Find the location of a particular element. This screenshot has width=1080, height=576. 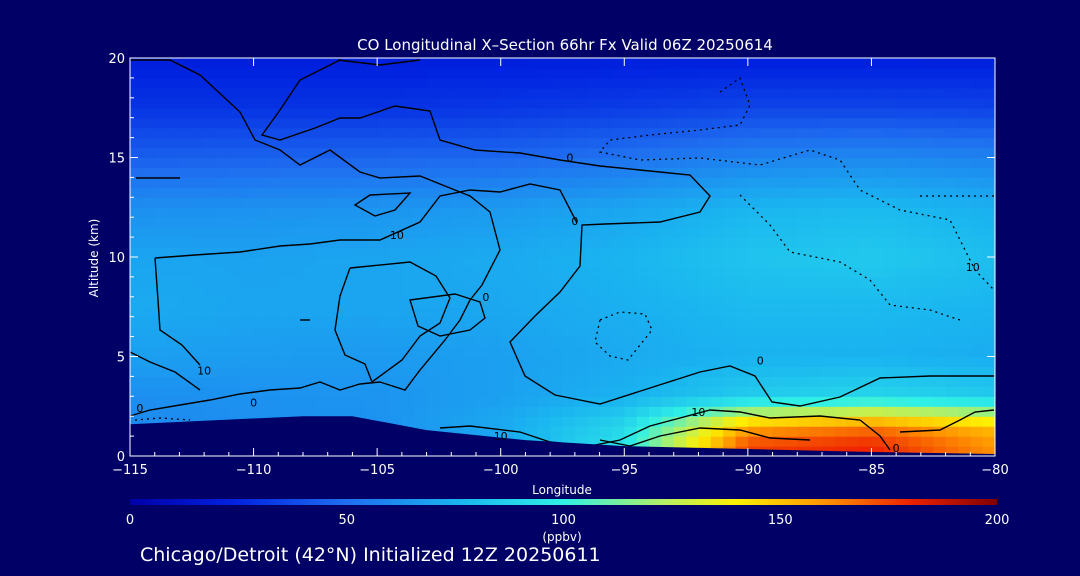

colorbar is located at coordinates (563, 502).